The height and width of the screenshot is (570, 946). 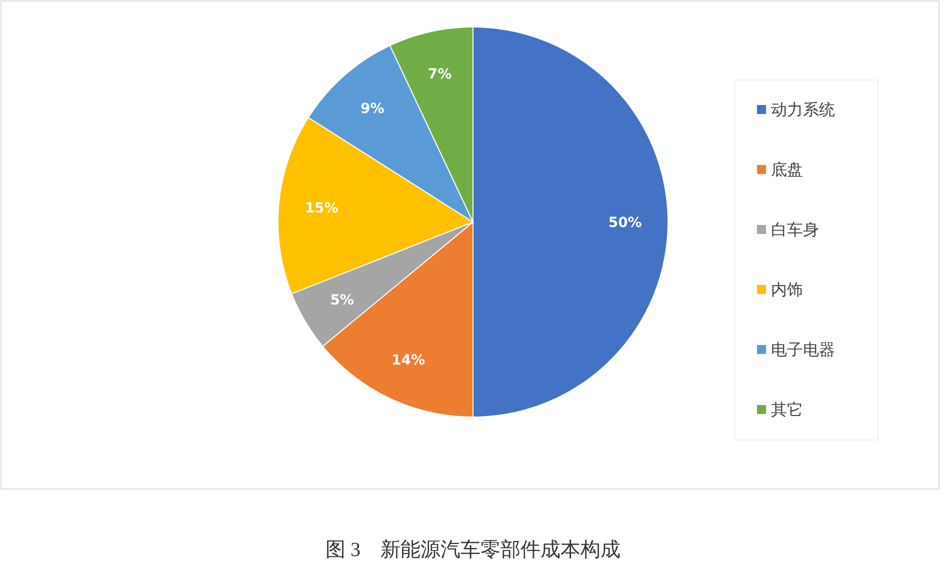 What do you see at coordinates (321, 208) in the screenshot?
I see `data-label: 15%` at bounding box center [321, 208].